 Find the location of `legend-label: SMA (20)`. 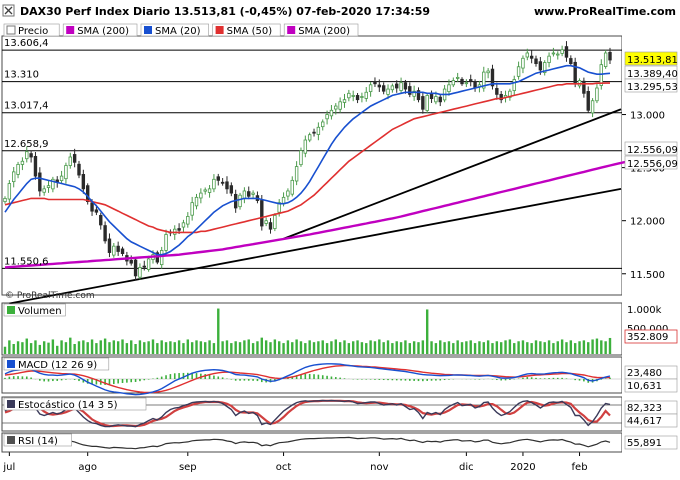

legend-label: SMA (20) is located at coordinates (178, 31).